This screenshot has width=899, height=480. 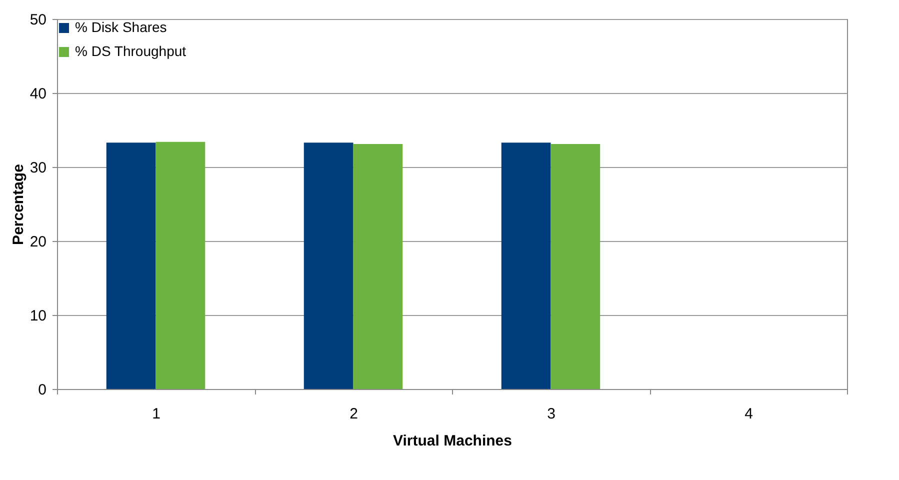 I want to click on y-tick-label: 20, so click(x=38, y=242).